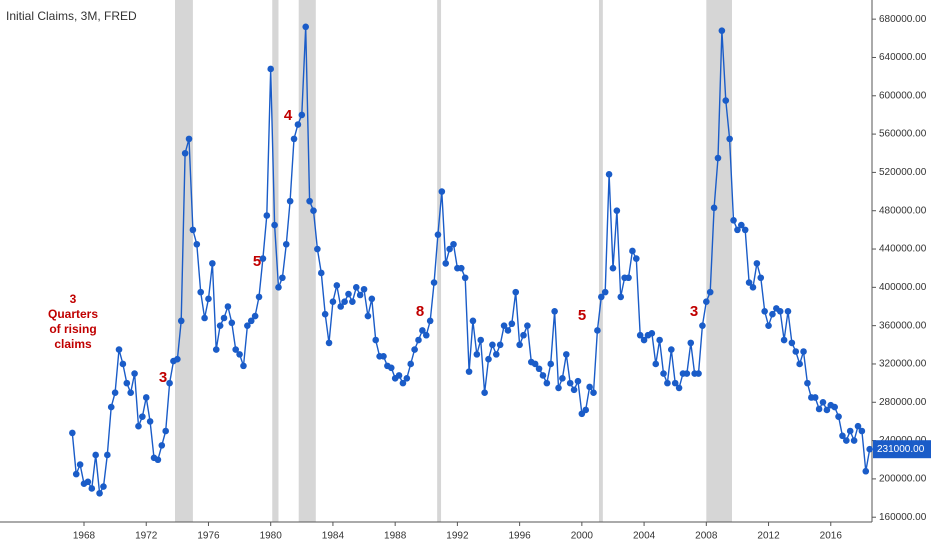 This screenshot has width=932, height=550. I want to click on y-tick-label: 200000.00, so click(903, 479).